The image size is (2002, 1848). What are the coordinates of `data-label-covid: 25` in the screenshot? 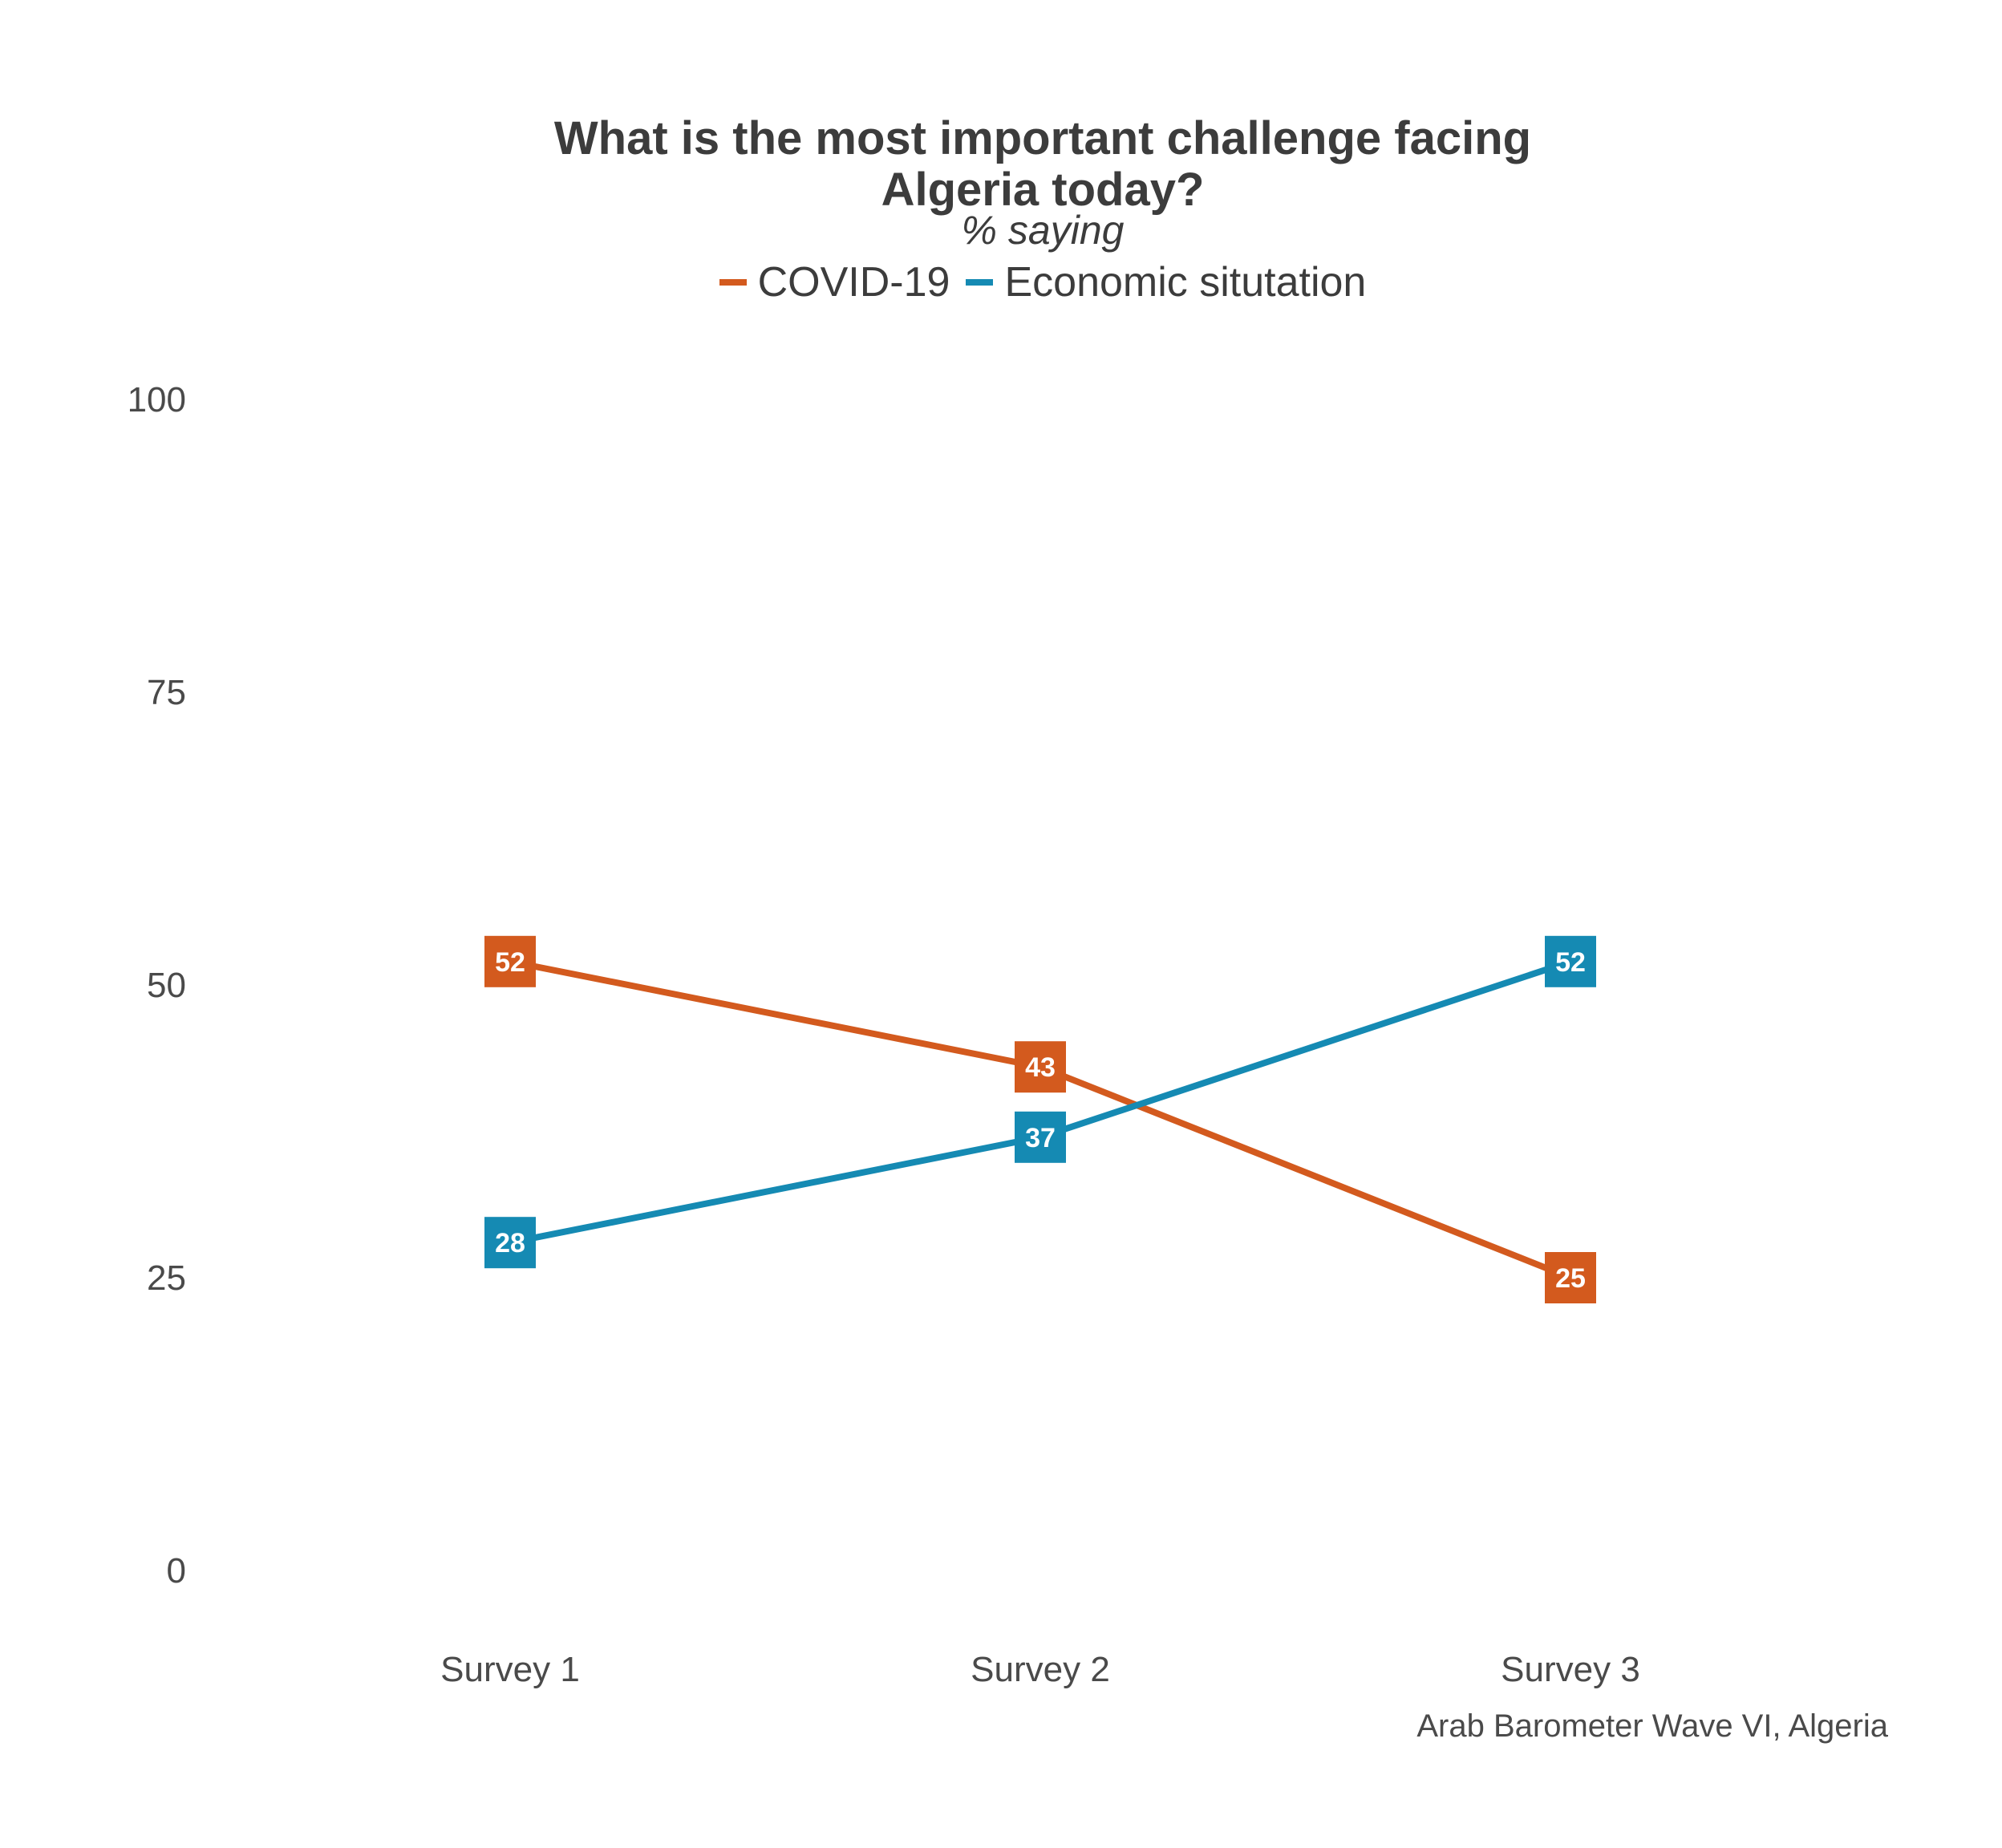 It's located at (1570, 1278).